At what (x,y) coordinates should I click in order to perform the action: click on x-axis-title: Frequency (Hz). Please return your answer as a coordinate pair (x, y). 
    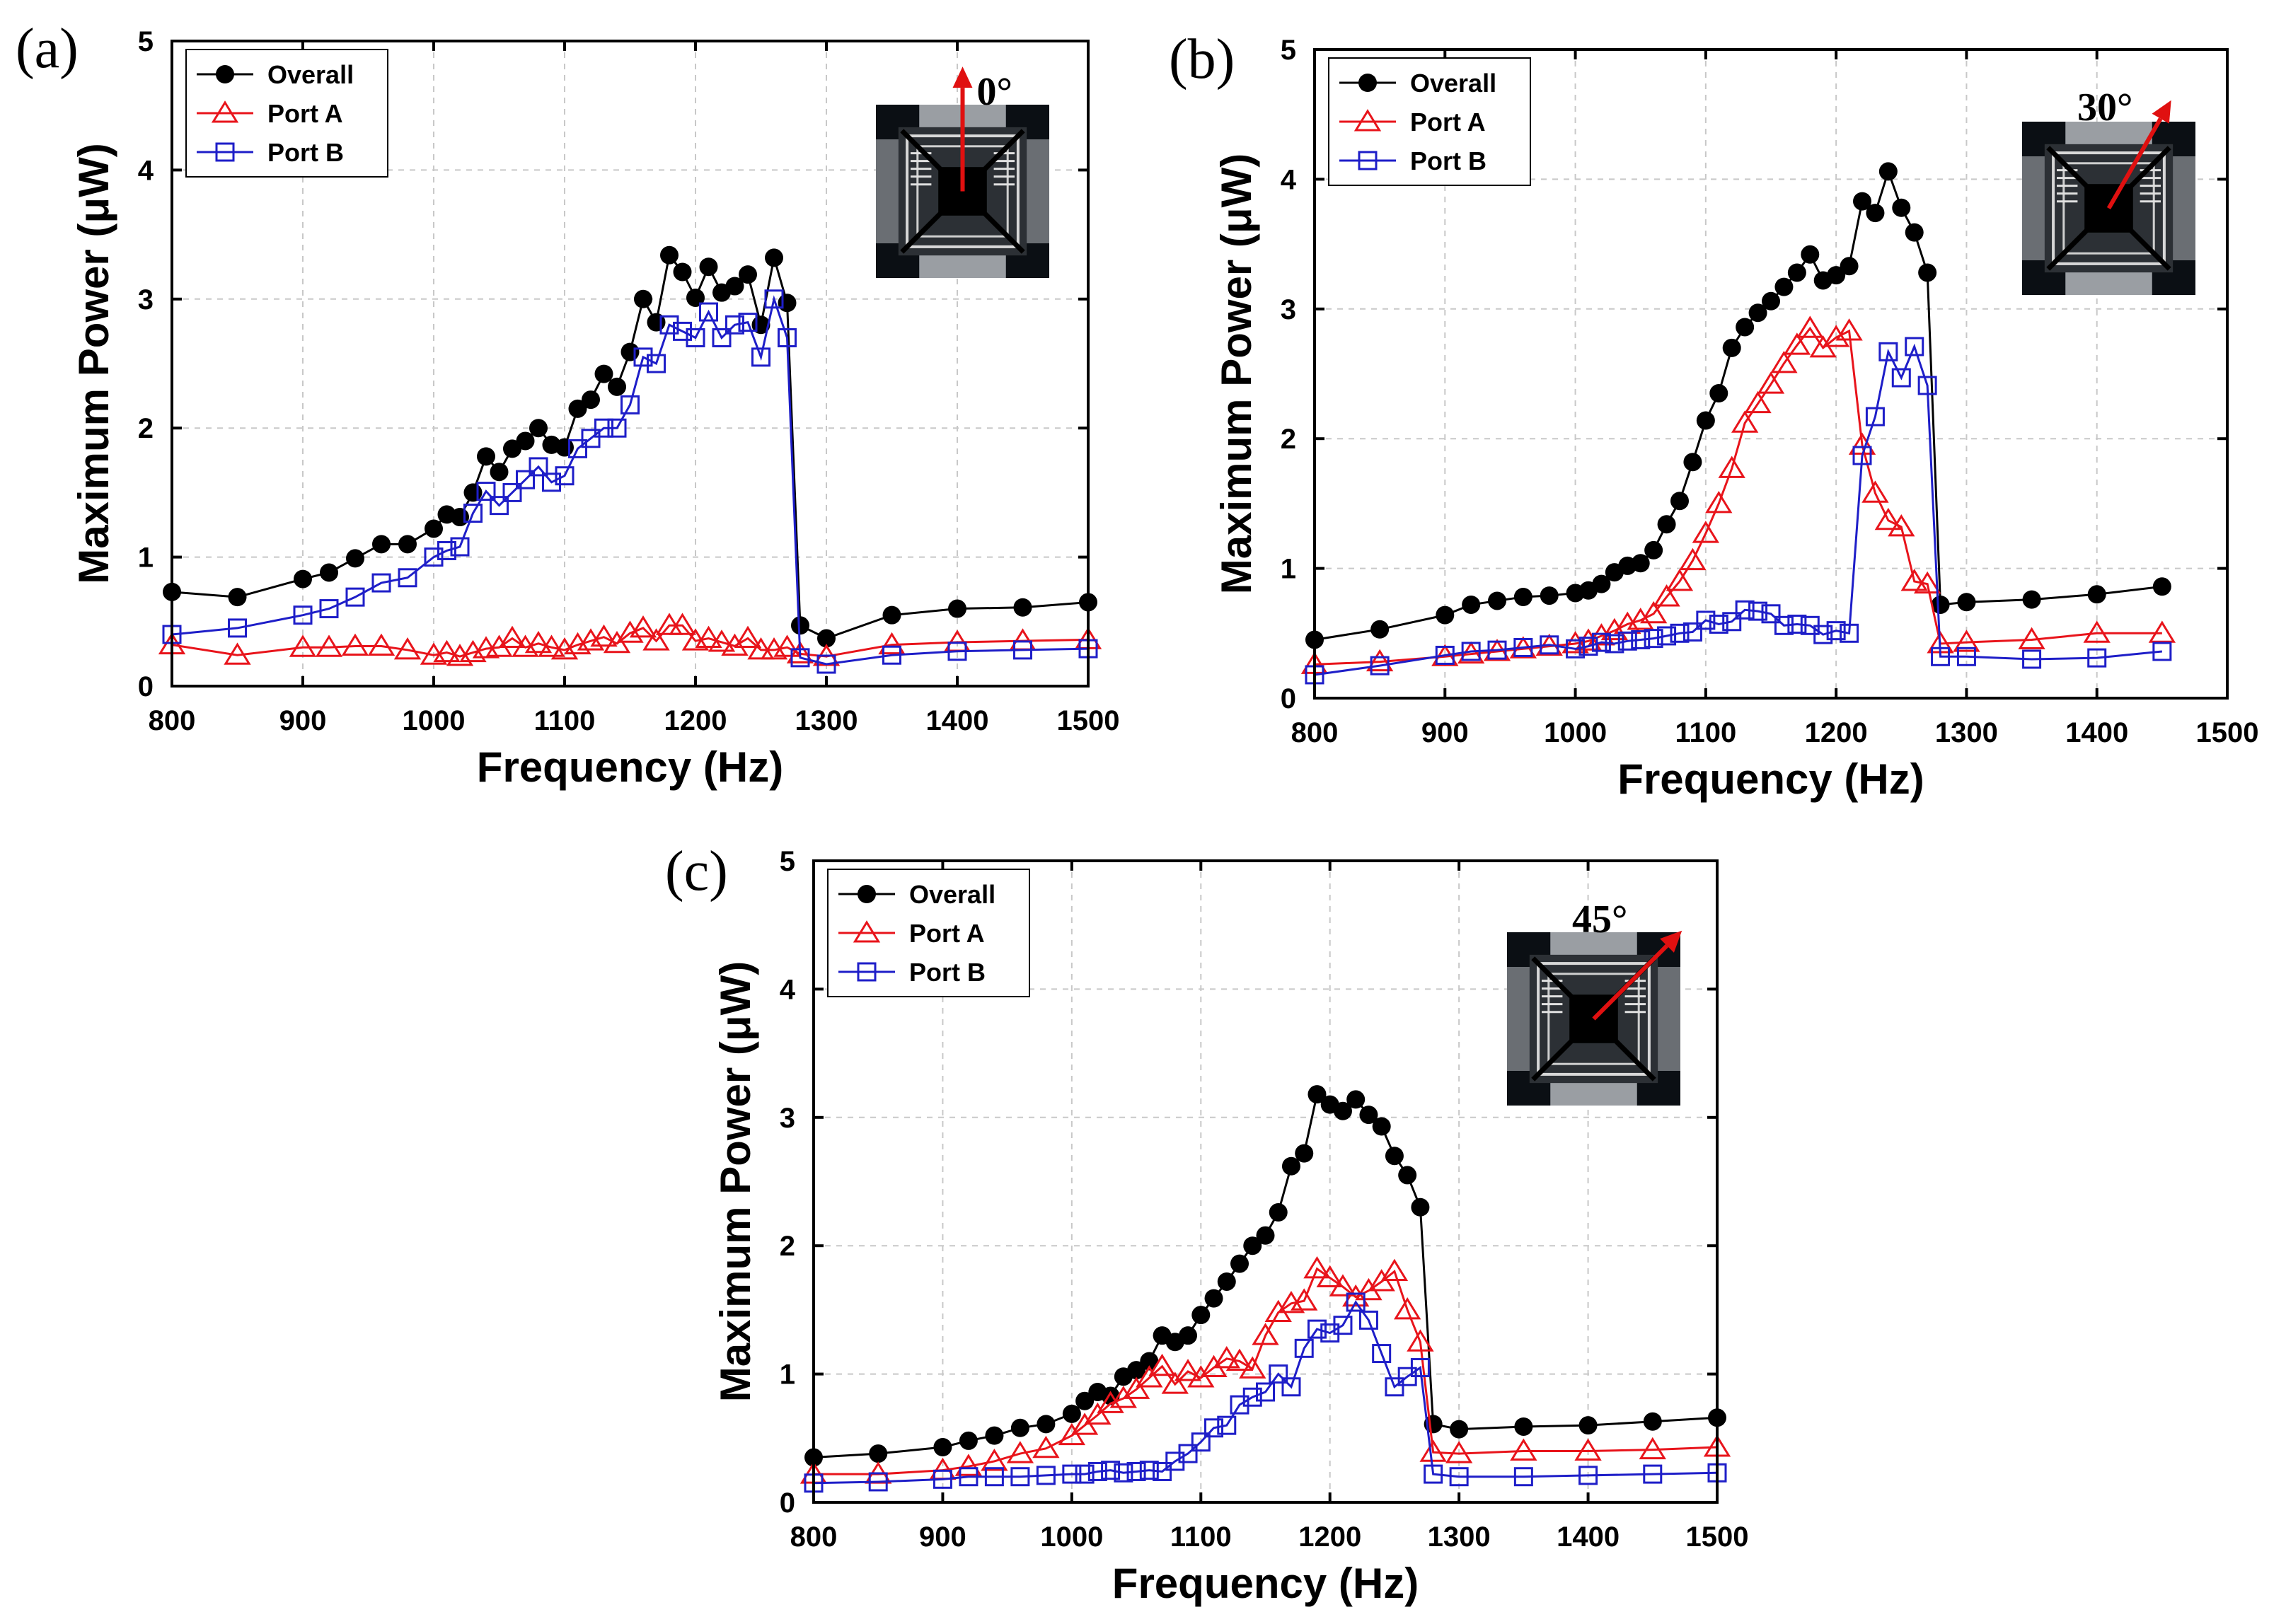
    Looking at the image, I should click on (1265, 1583).